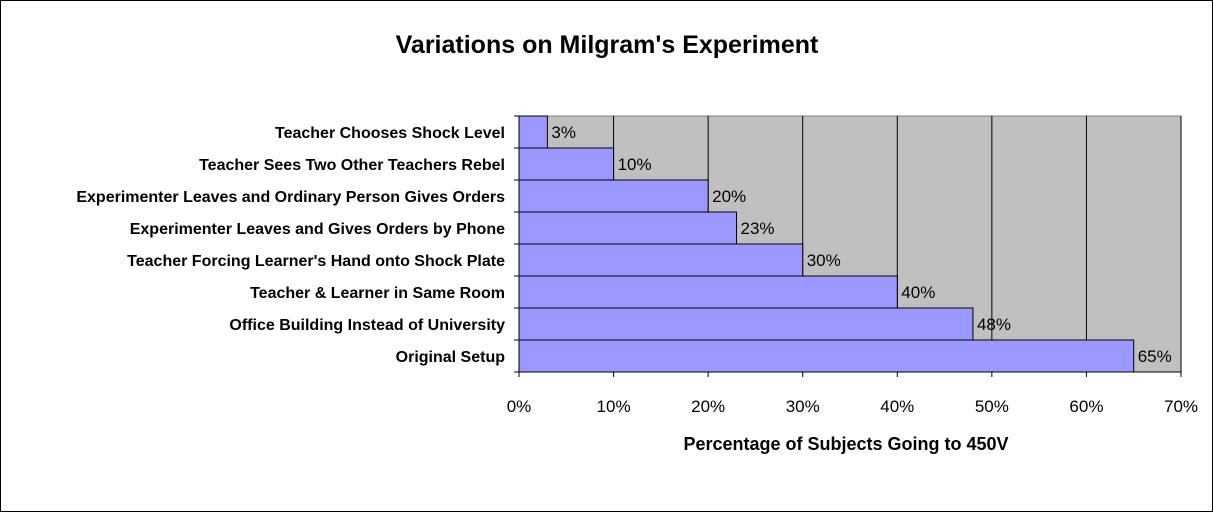 The height and width of the screenshot is (513, 1213). What do you see at coordinates (758, 228) in the screenshot?
I see `data-label-3: 23%` at bounding box center [758, 228].